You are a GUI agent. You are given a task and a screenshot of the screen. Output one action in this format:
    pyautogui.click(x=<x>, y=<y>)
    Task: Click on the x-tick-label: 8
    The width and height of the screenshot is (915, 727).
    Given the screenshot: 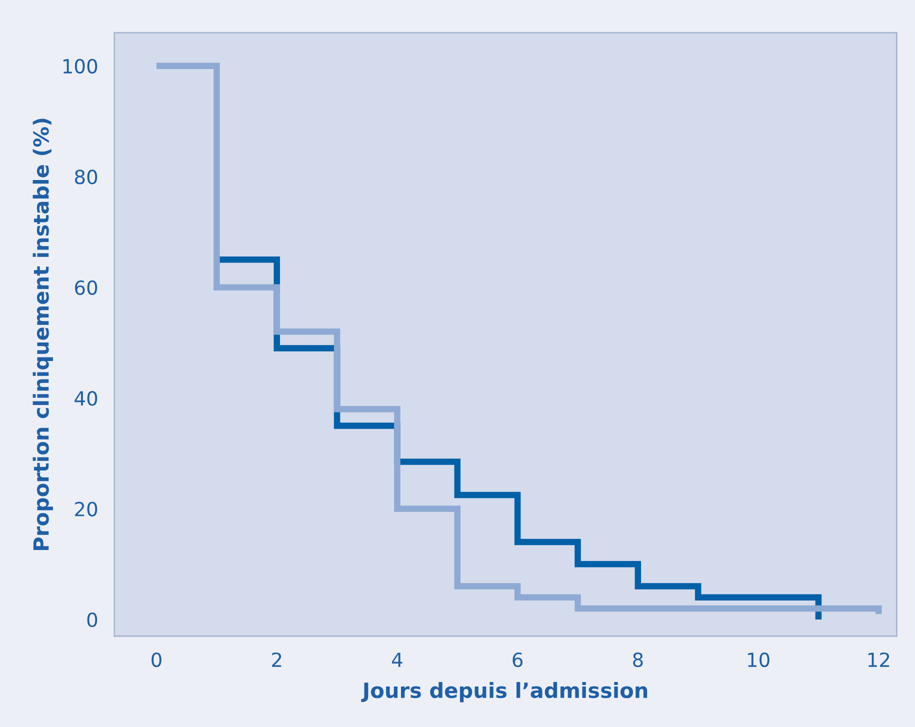 What is the action you would take?
    pyautogui.click(x=638, y=660)
    